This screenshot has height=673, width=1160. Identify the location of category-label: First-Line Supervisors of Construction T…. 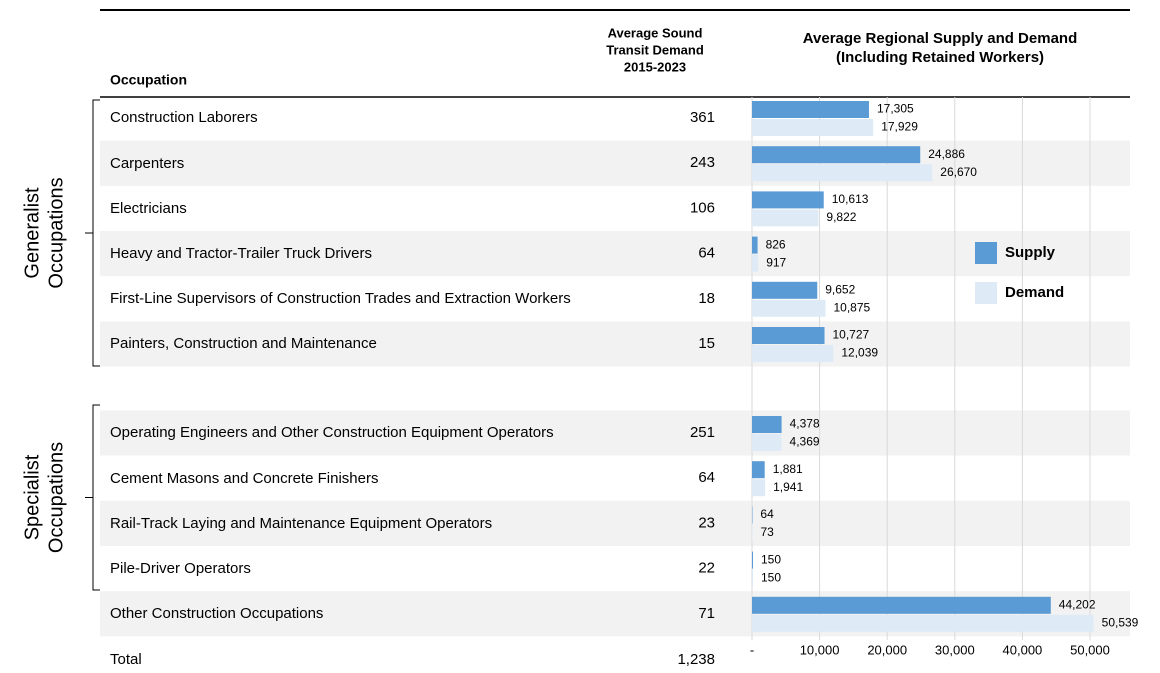
(340, 299).